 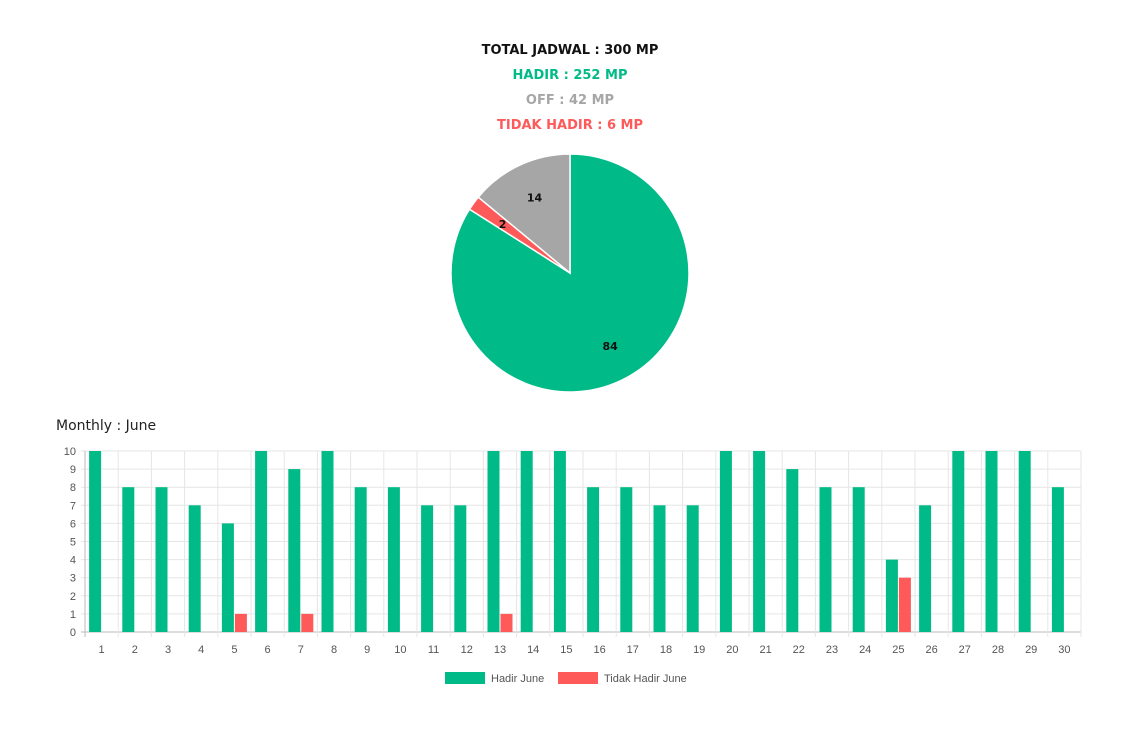 I want to click on x-tick-label: 9, so click(x=367, y=650).